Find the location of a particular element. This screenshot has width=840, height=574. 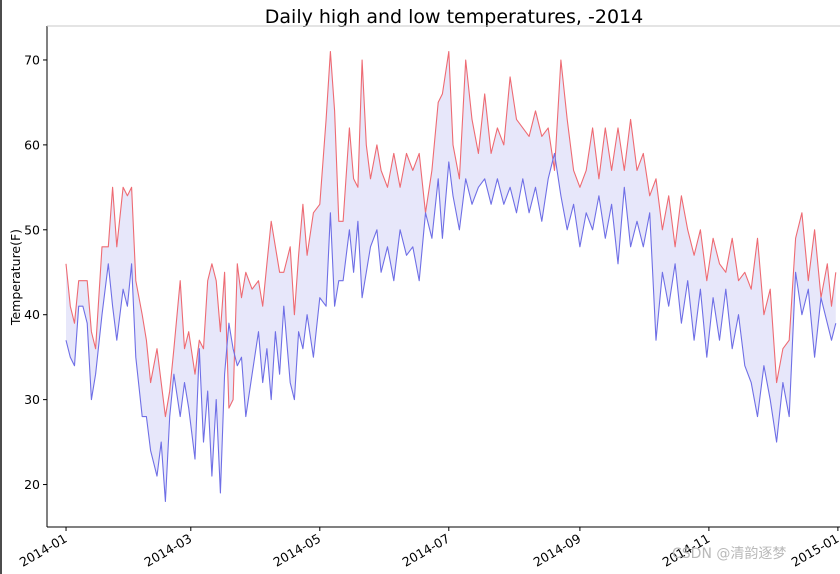

y-axis-ticks: 20 30 40 50 60 70 is located at coordinates (35, 272).